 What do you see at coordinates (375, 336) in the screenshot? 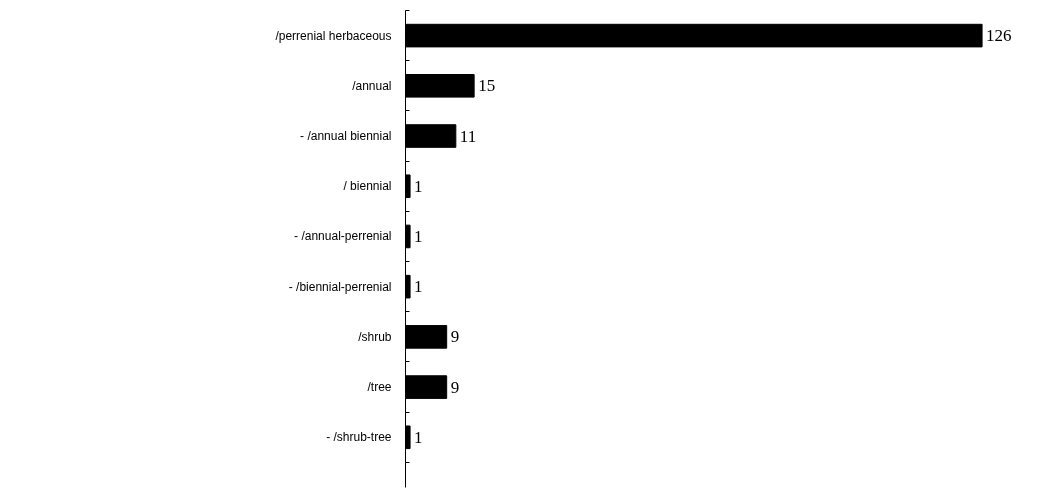
I see `y-tick-label: /shrub` at bounding box center [375, 336].